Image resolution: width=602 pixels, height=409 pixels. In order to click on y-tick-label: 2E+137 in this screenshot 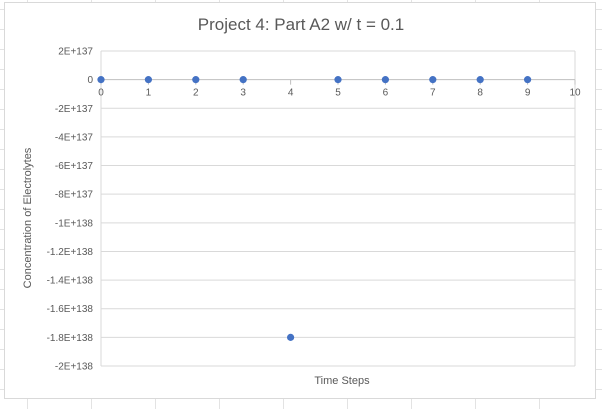, I will do `click(75, 52)`.